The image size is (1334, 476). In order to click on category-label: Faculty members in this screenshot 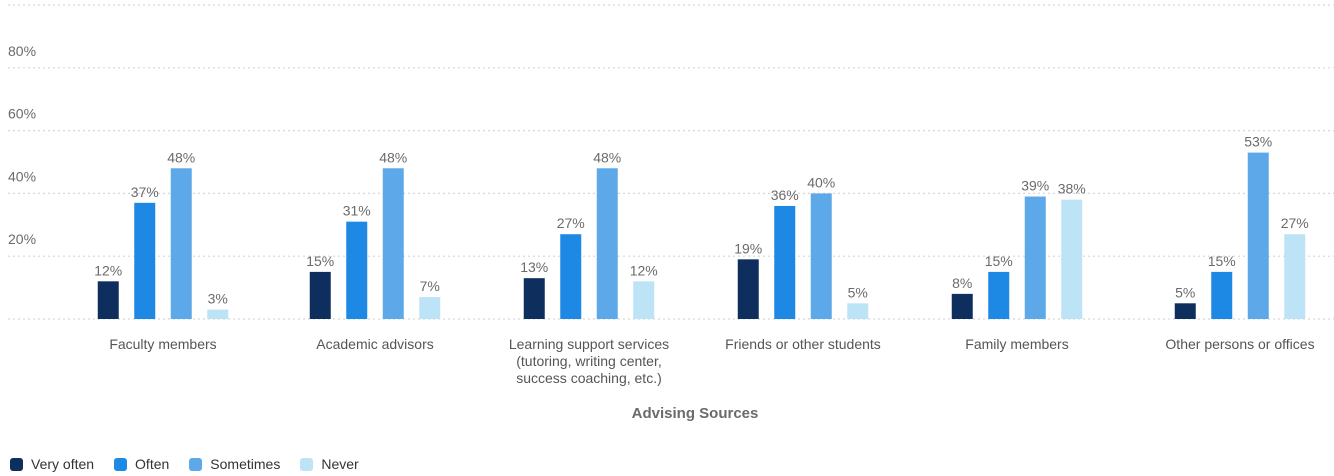, I will do `click(162, 344)`.